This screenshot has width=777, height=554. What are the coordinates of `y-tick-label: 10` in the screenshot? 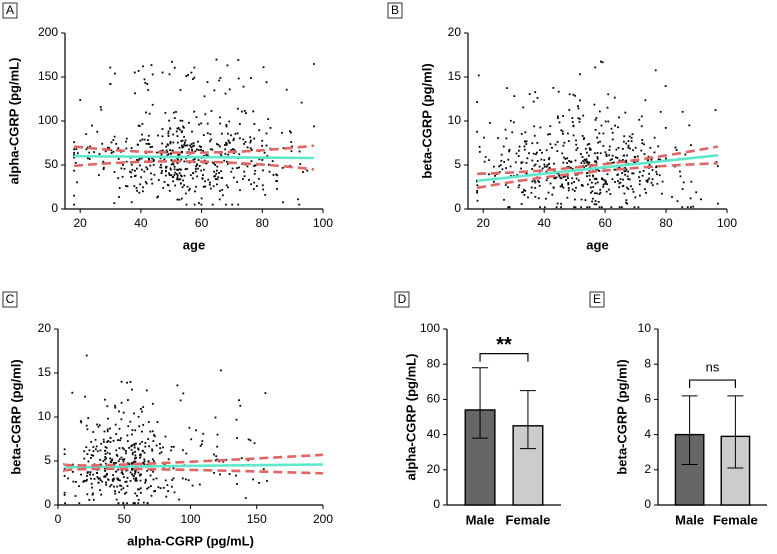 It's located at (455, 120).